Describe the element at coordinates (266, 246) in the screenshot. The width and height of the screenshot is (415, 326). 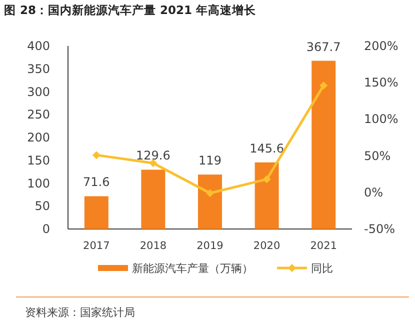
I see `x-tick-label: 2020` at that location.